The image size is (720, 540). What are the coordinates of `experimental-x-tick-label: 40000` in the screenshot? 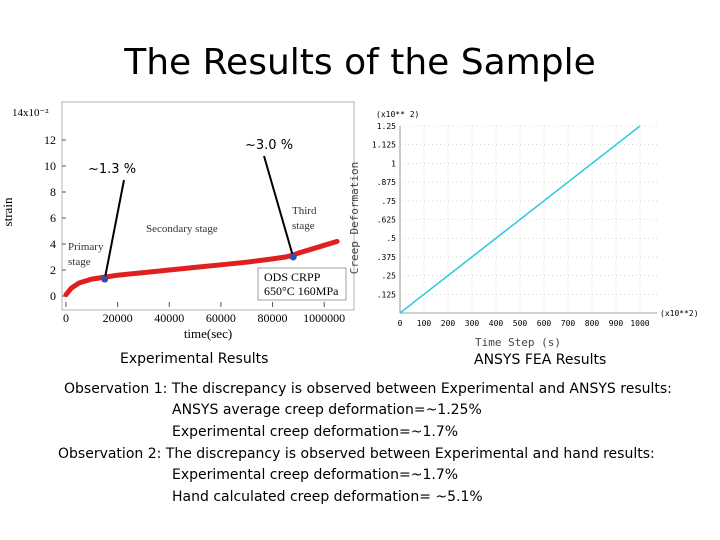 It's located at (169, 318).